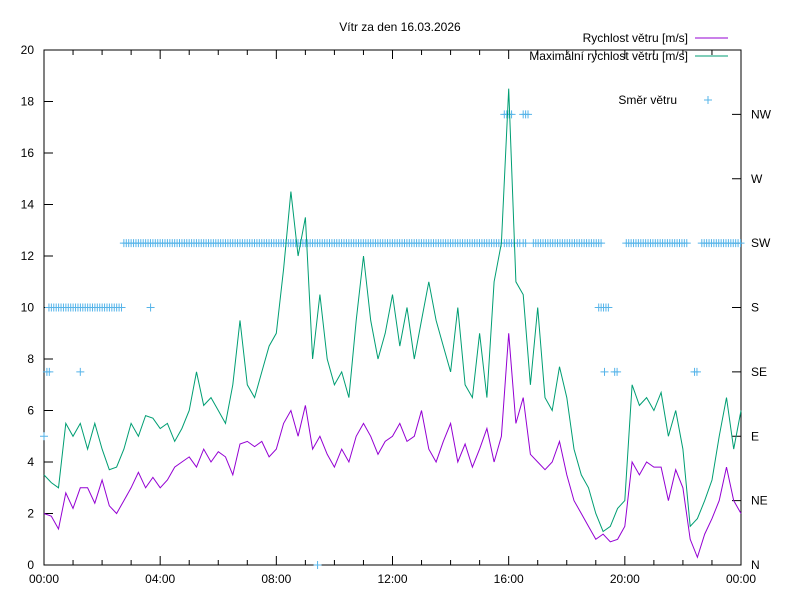  Describe the element at coordinates (608, 56) in the screenshot. I see `legend-label-gust: Maximální rychlost větru [m/s]` at that location.